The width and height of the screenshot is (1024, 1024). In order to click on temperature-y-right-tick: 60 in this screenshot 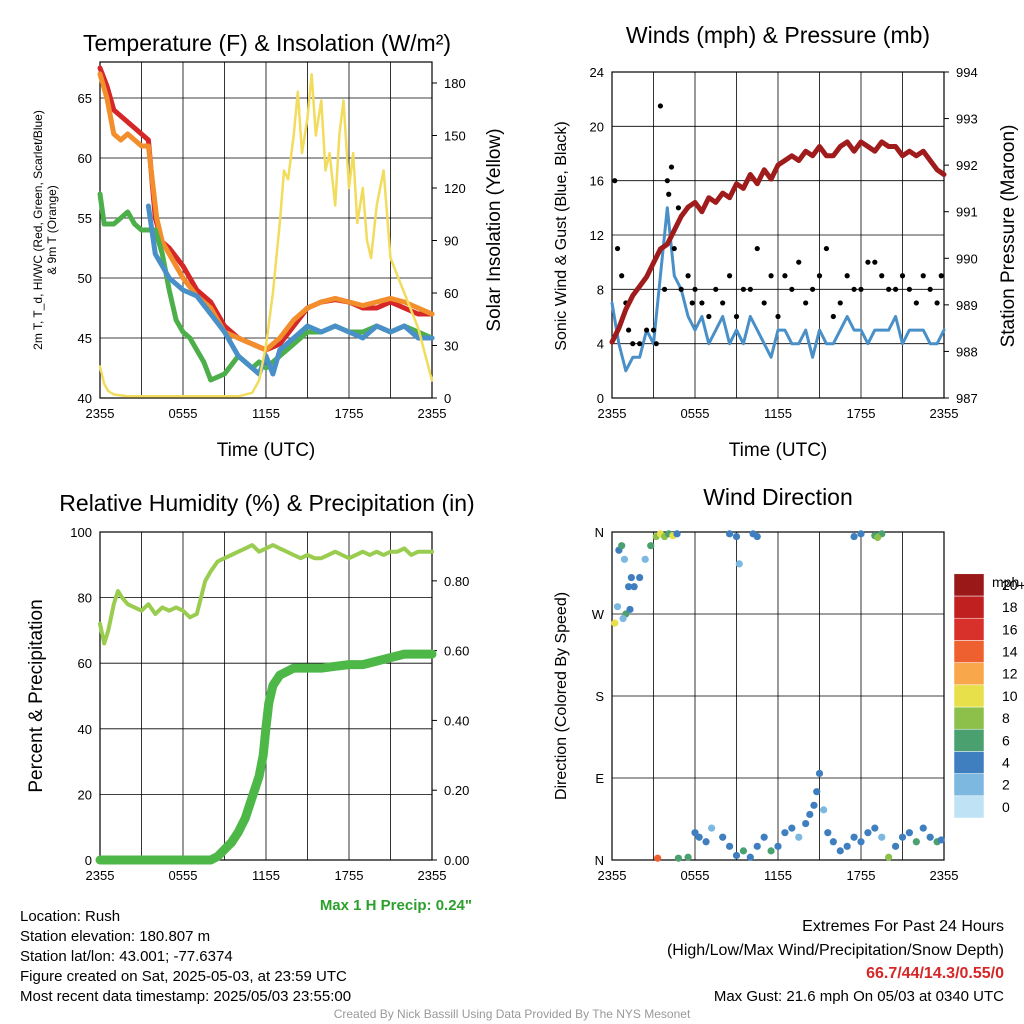, I will do `click(451, 293)`.